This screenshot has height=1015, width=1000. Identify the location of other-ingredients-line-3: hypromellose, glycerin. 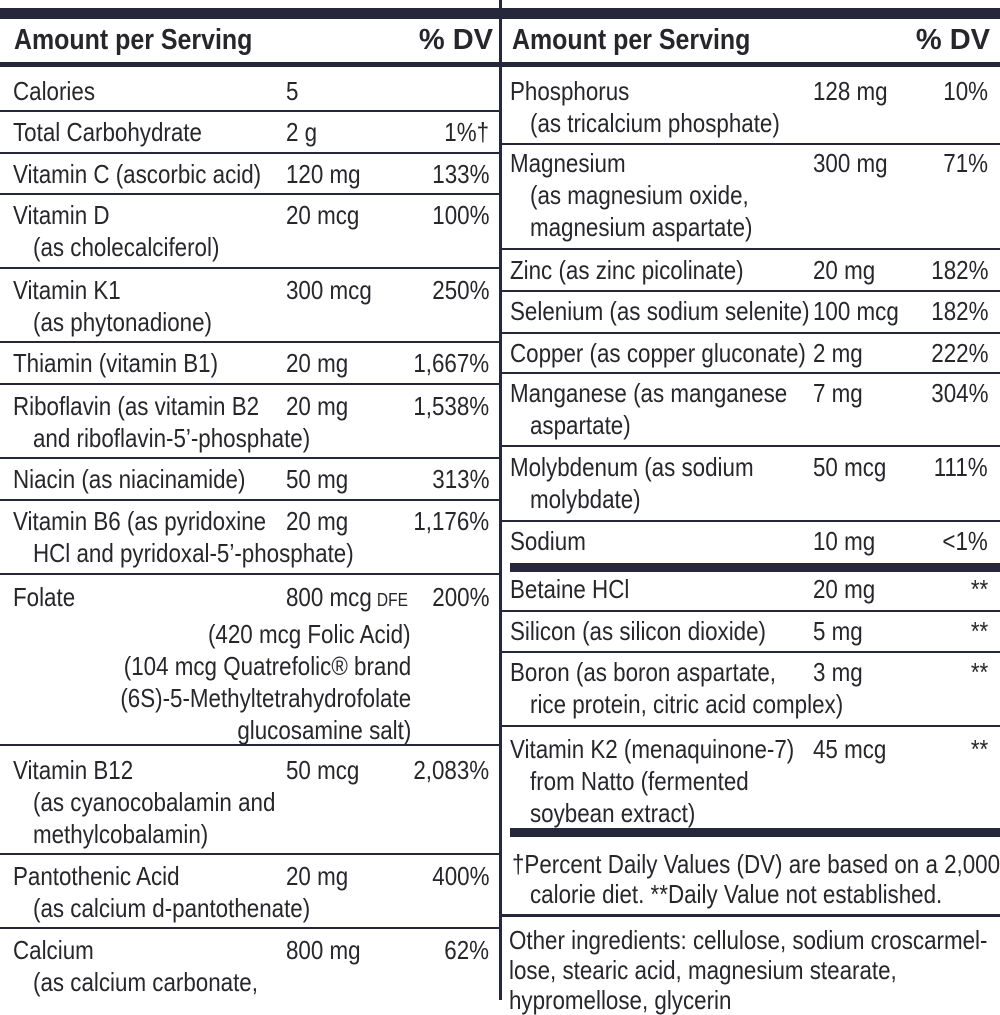
(620, 1000).